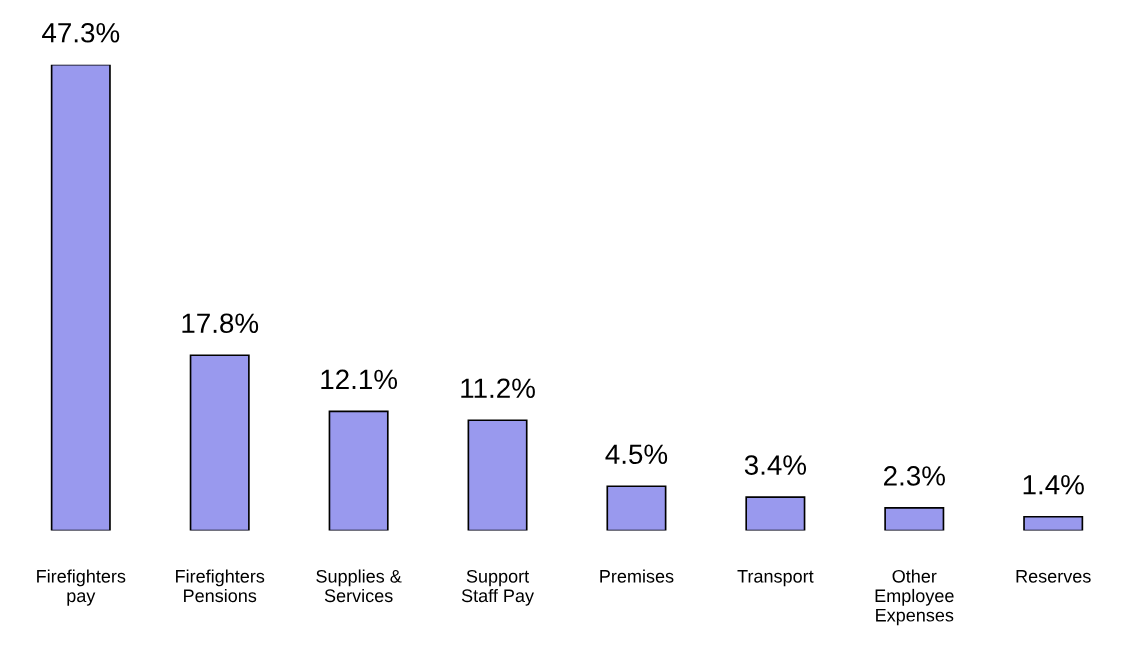 The height and width of the screenshot is (647, 1134). What do you see at coordinates (81, 32) in the screenshot?
I see `data-label: 47.3%` at bounding box center [81, 32].